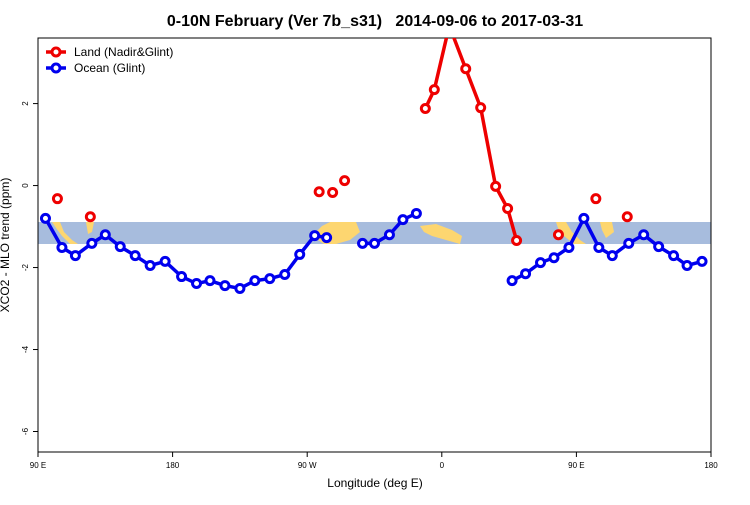 The height and width of the screenshot is (505, 750). Describe the element at coordinates (25, 431) in the screenshot. I see `y-tick-label: -6` at that location.